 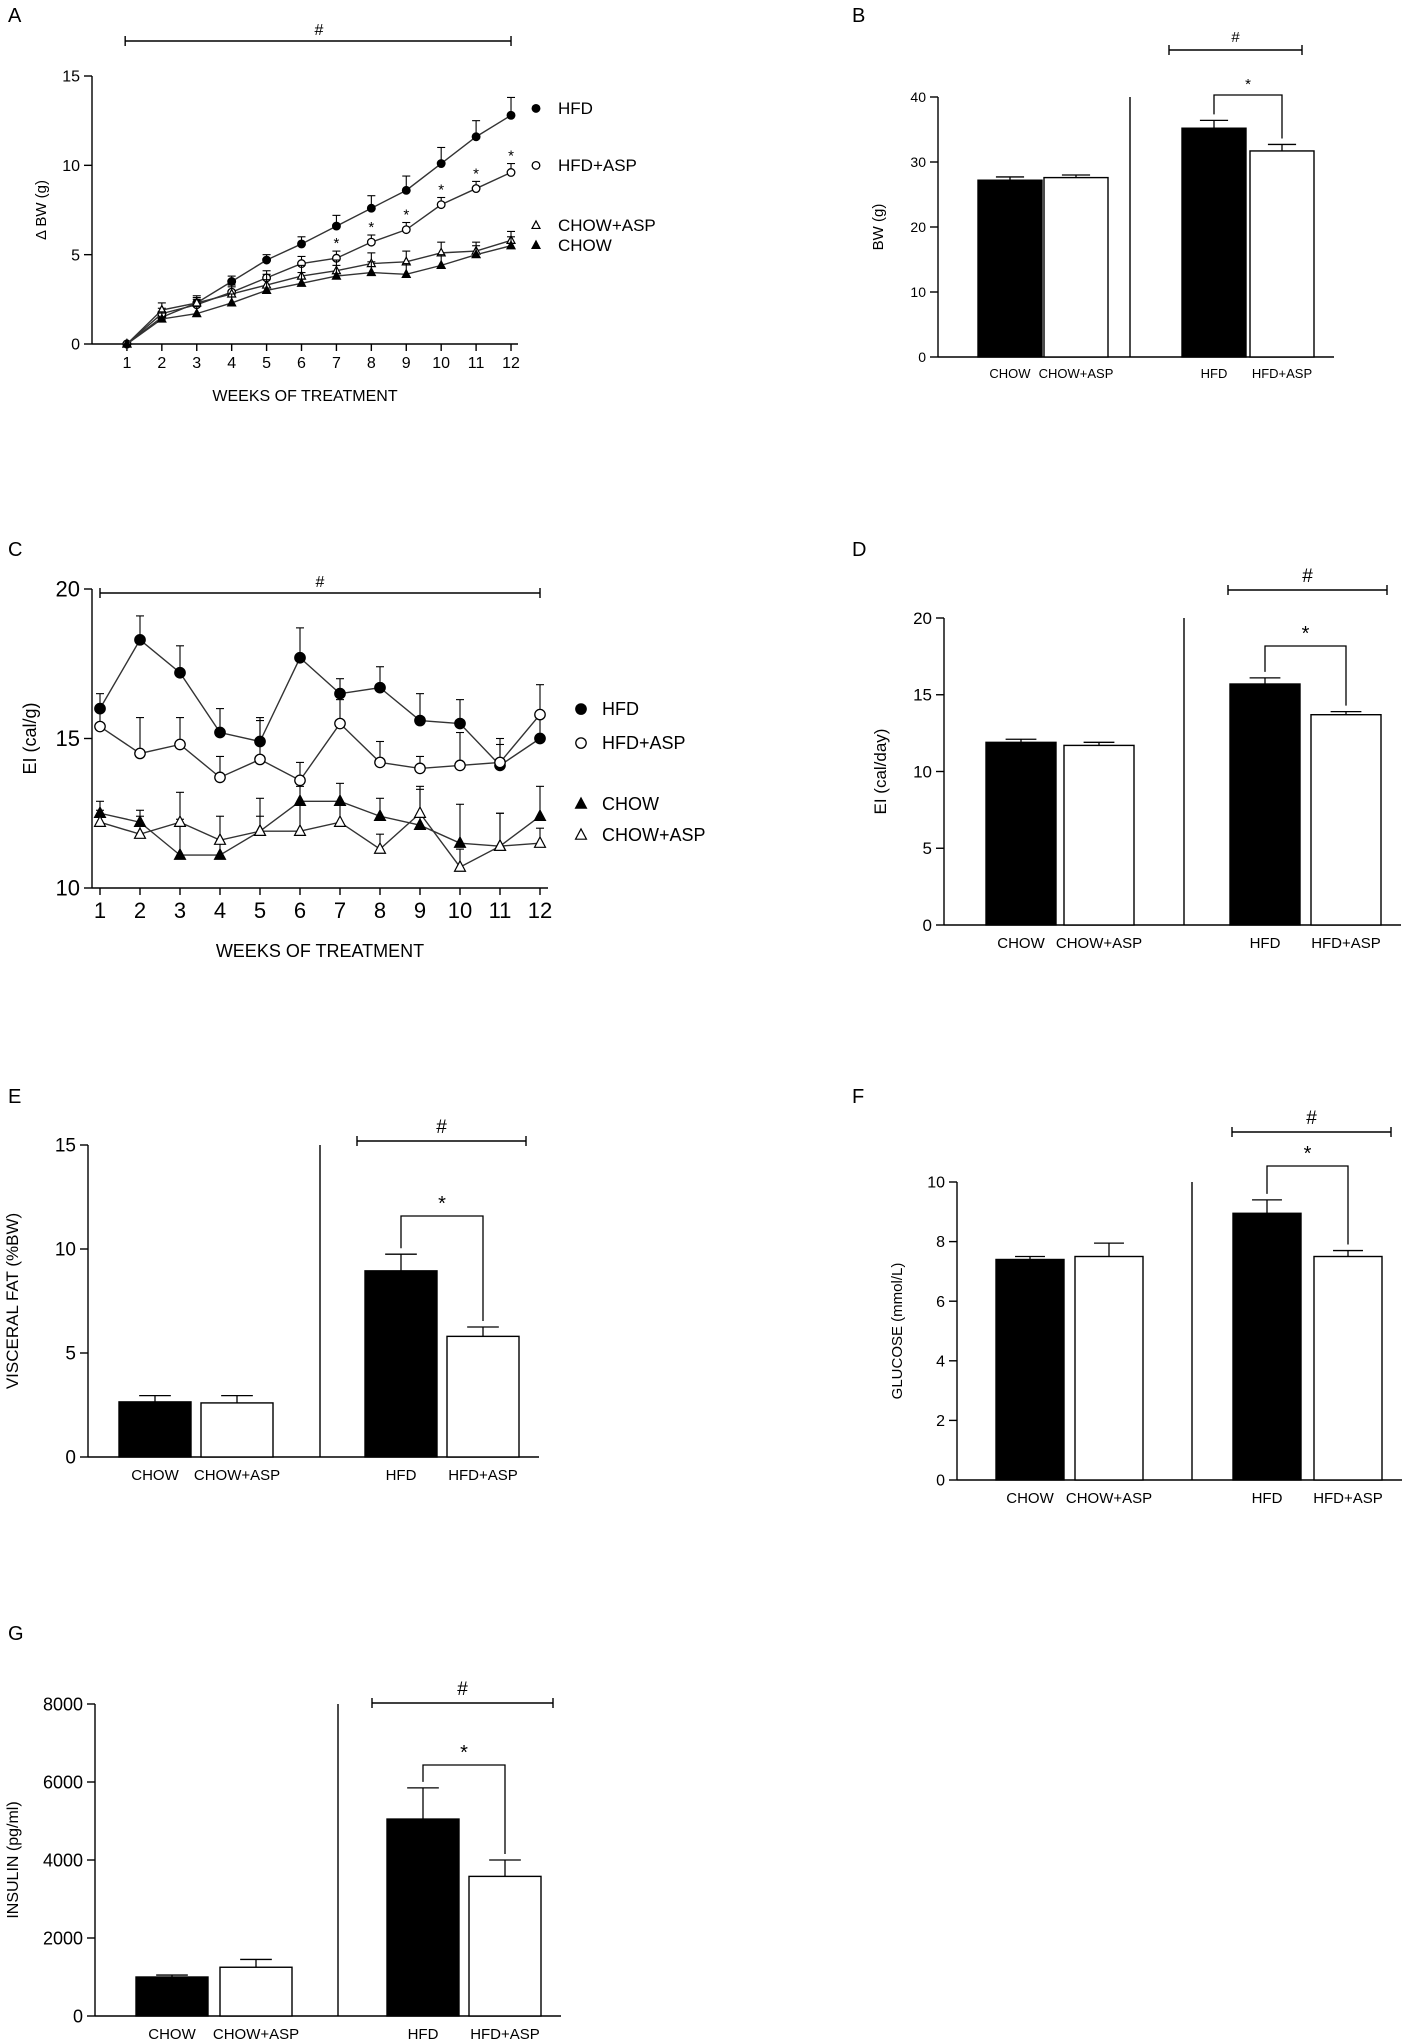 I want to click on y-tick-label: 6, so click(x=940, y=1302).